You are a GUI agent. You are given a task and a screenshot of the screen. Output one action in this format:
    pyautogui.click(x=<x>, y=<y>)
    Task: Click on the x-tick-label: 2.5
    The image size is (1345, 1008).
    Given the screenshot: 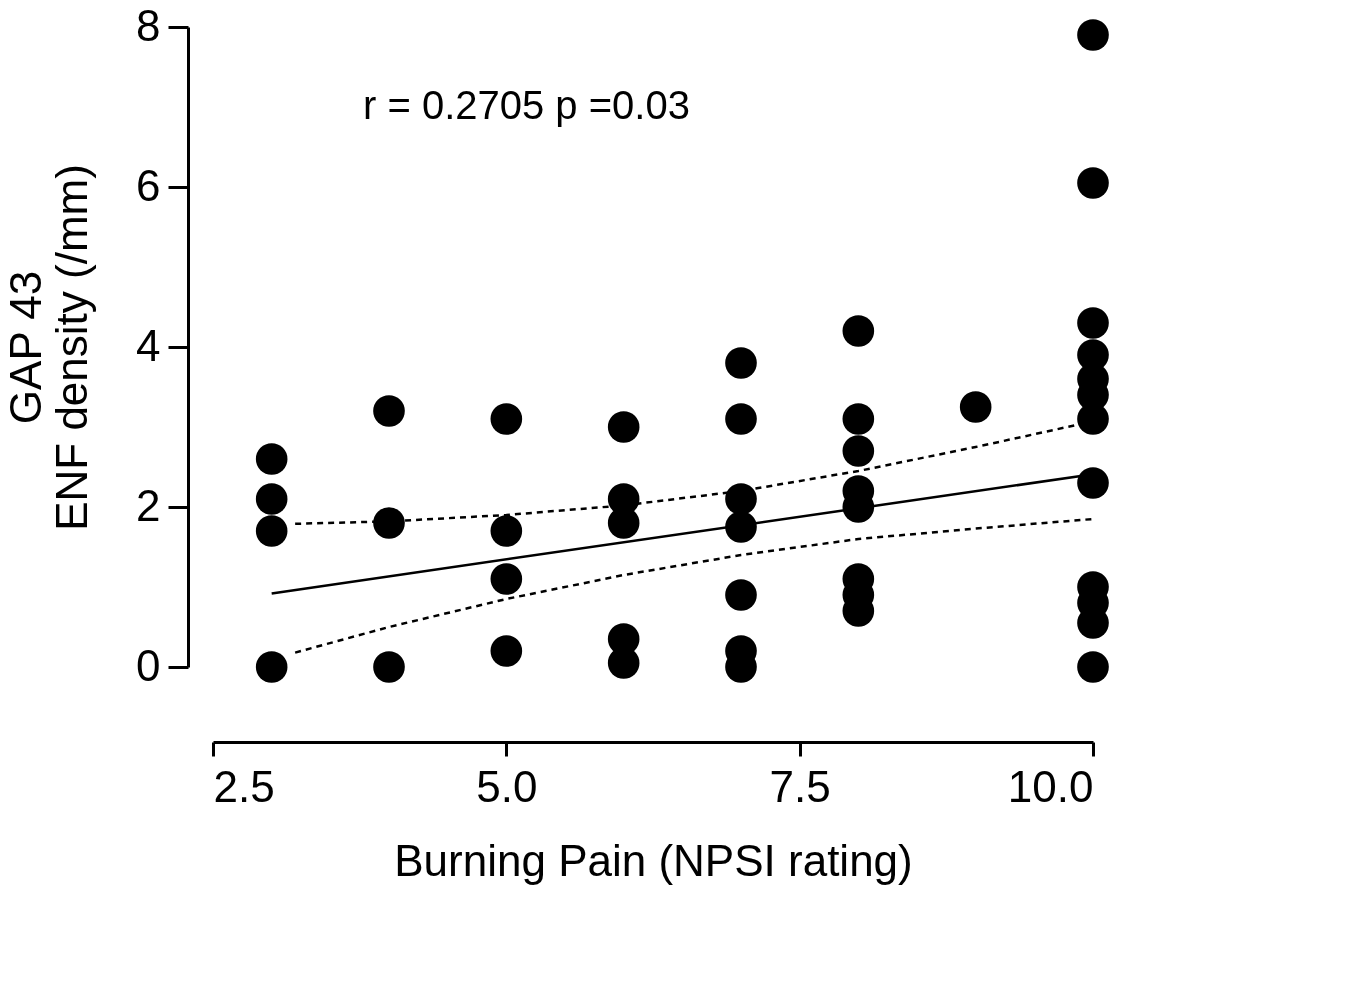 What is the action you would take?
    pyautogui.click(x=244, y=786)
    